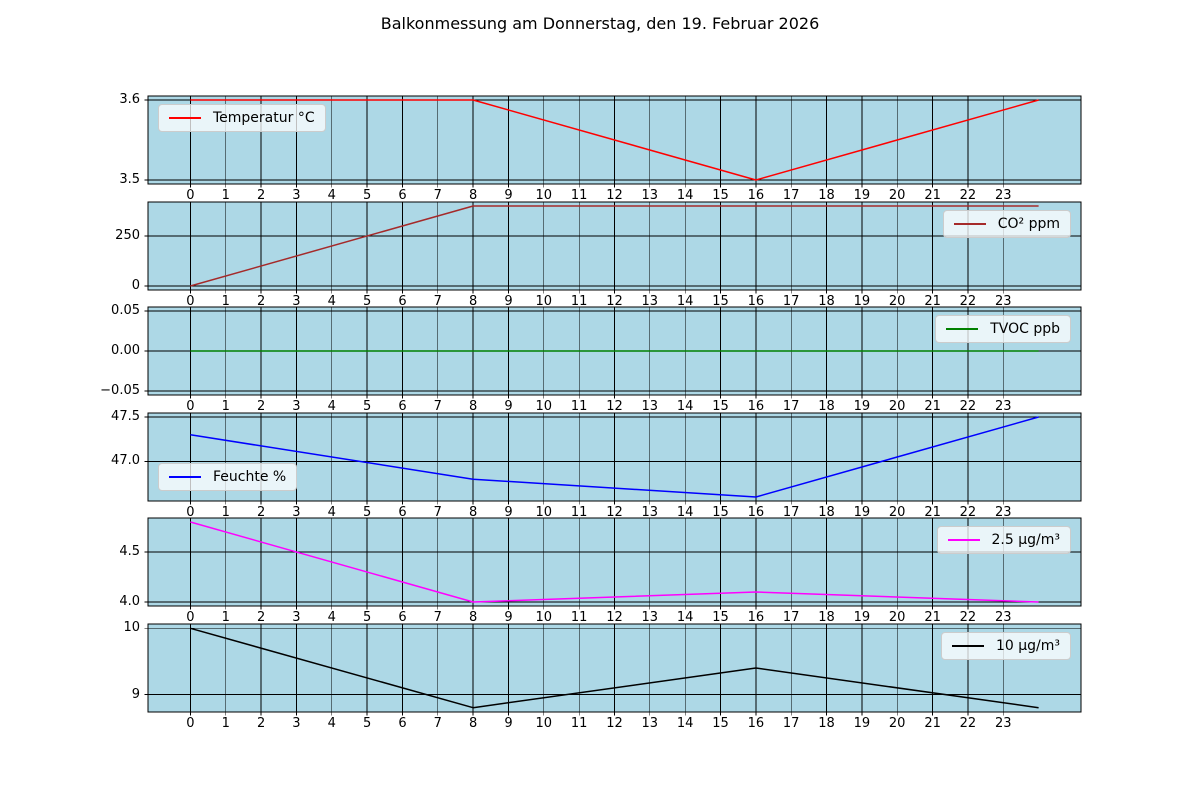 The image size is (1200, 800). I want to click on y-tick-label: 9, so click(135, 694).